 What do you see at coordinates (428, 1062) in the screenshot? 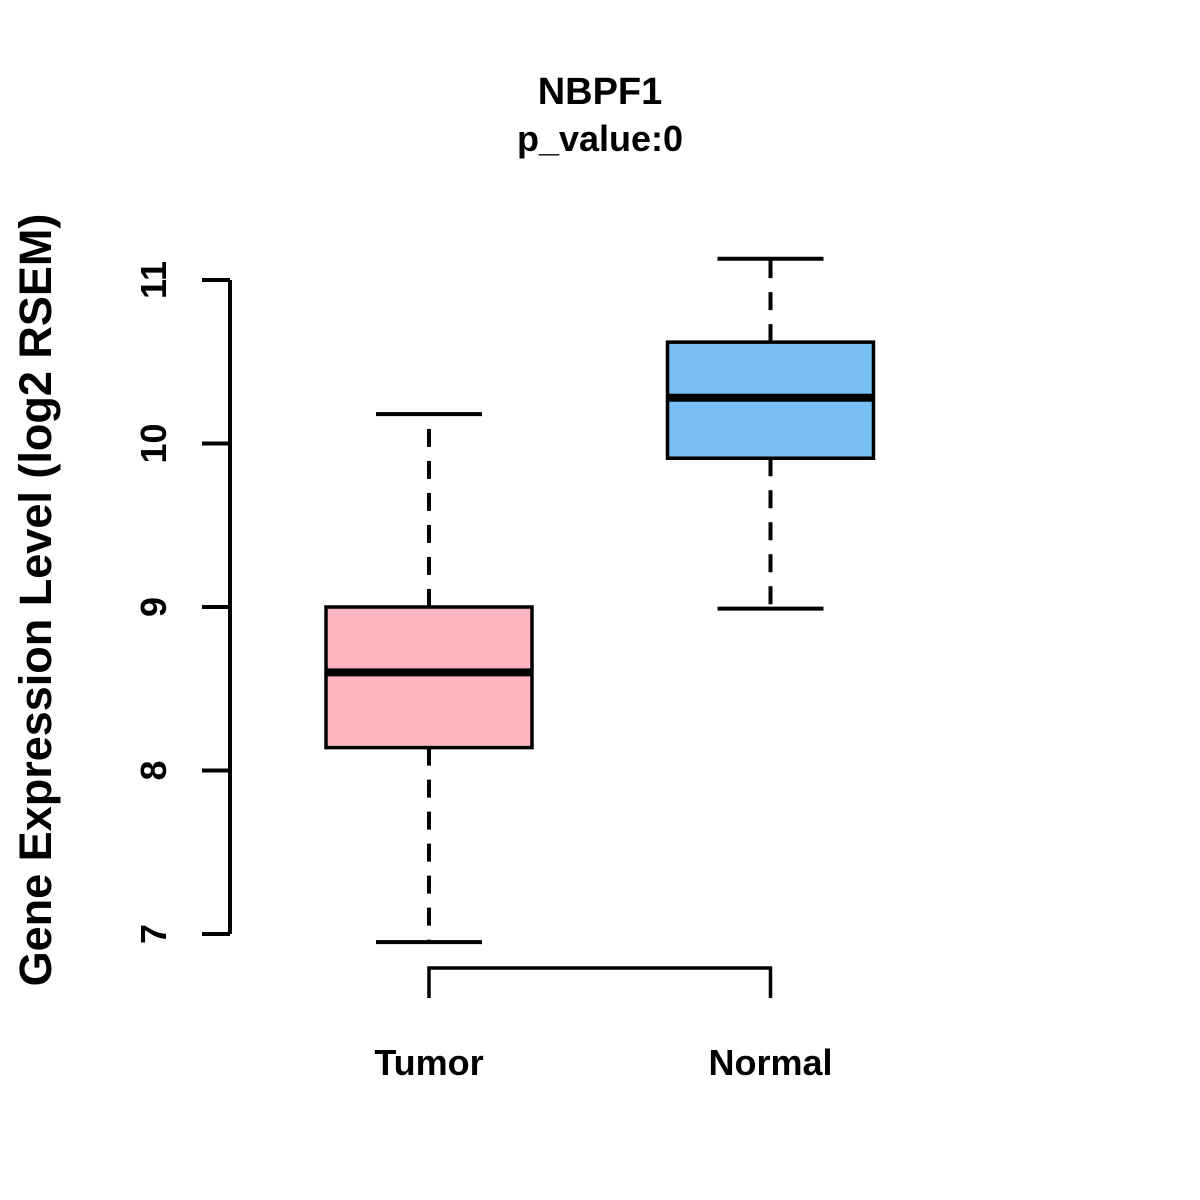
I see `x-label-tumor: Tumor` at bounding box center [428, 1062].